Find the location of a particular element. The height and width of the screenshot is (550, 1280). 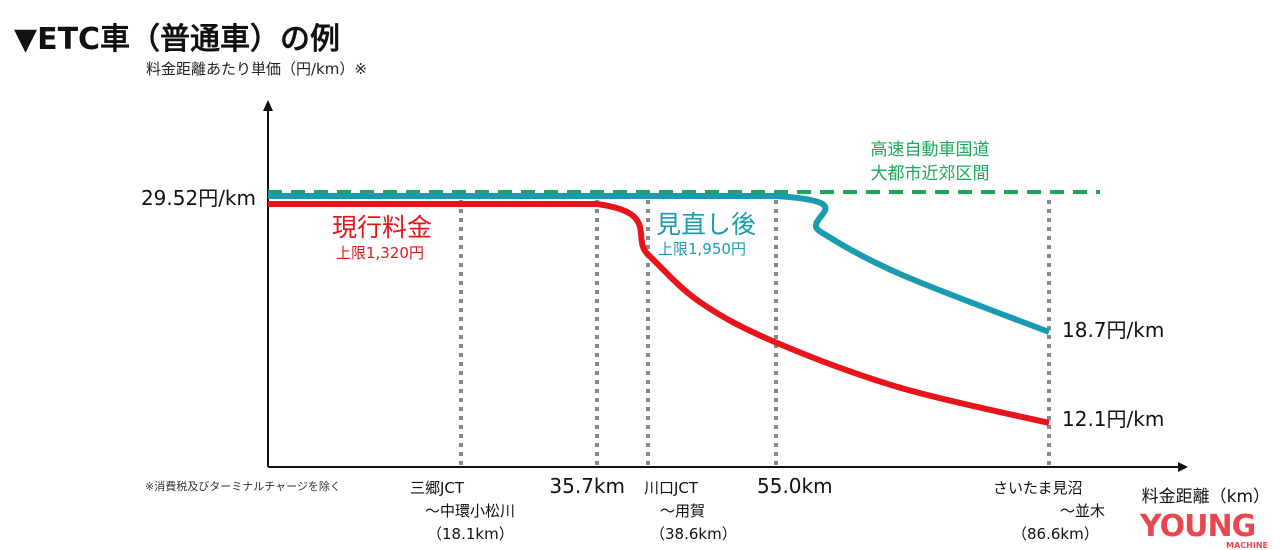

x-tick-label: （38.6km） is located at coordinates (693, 534).